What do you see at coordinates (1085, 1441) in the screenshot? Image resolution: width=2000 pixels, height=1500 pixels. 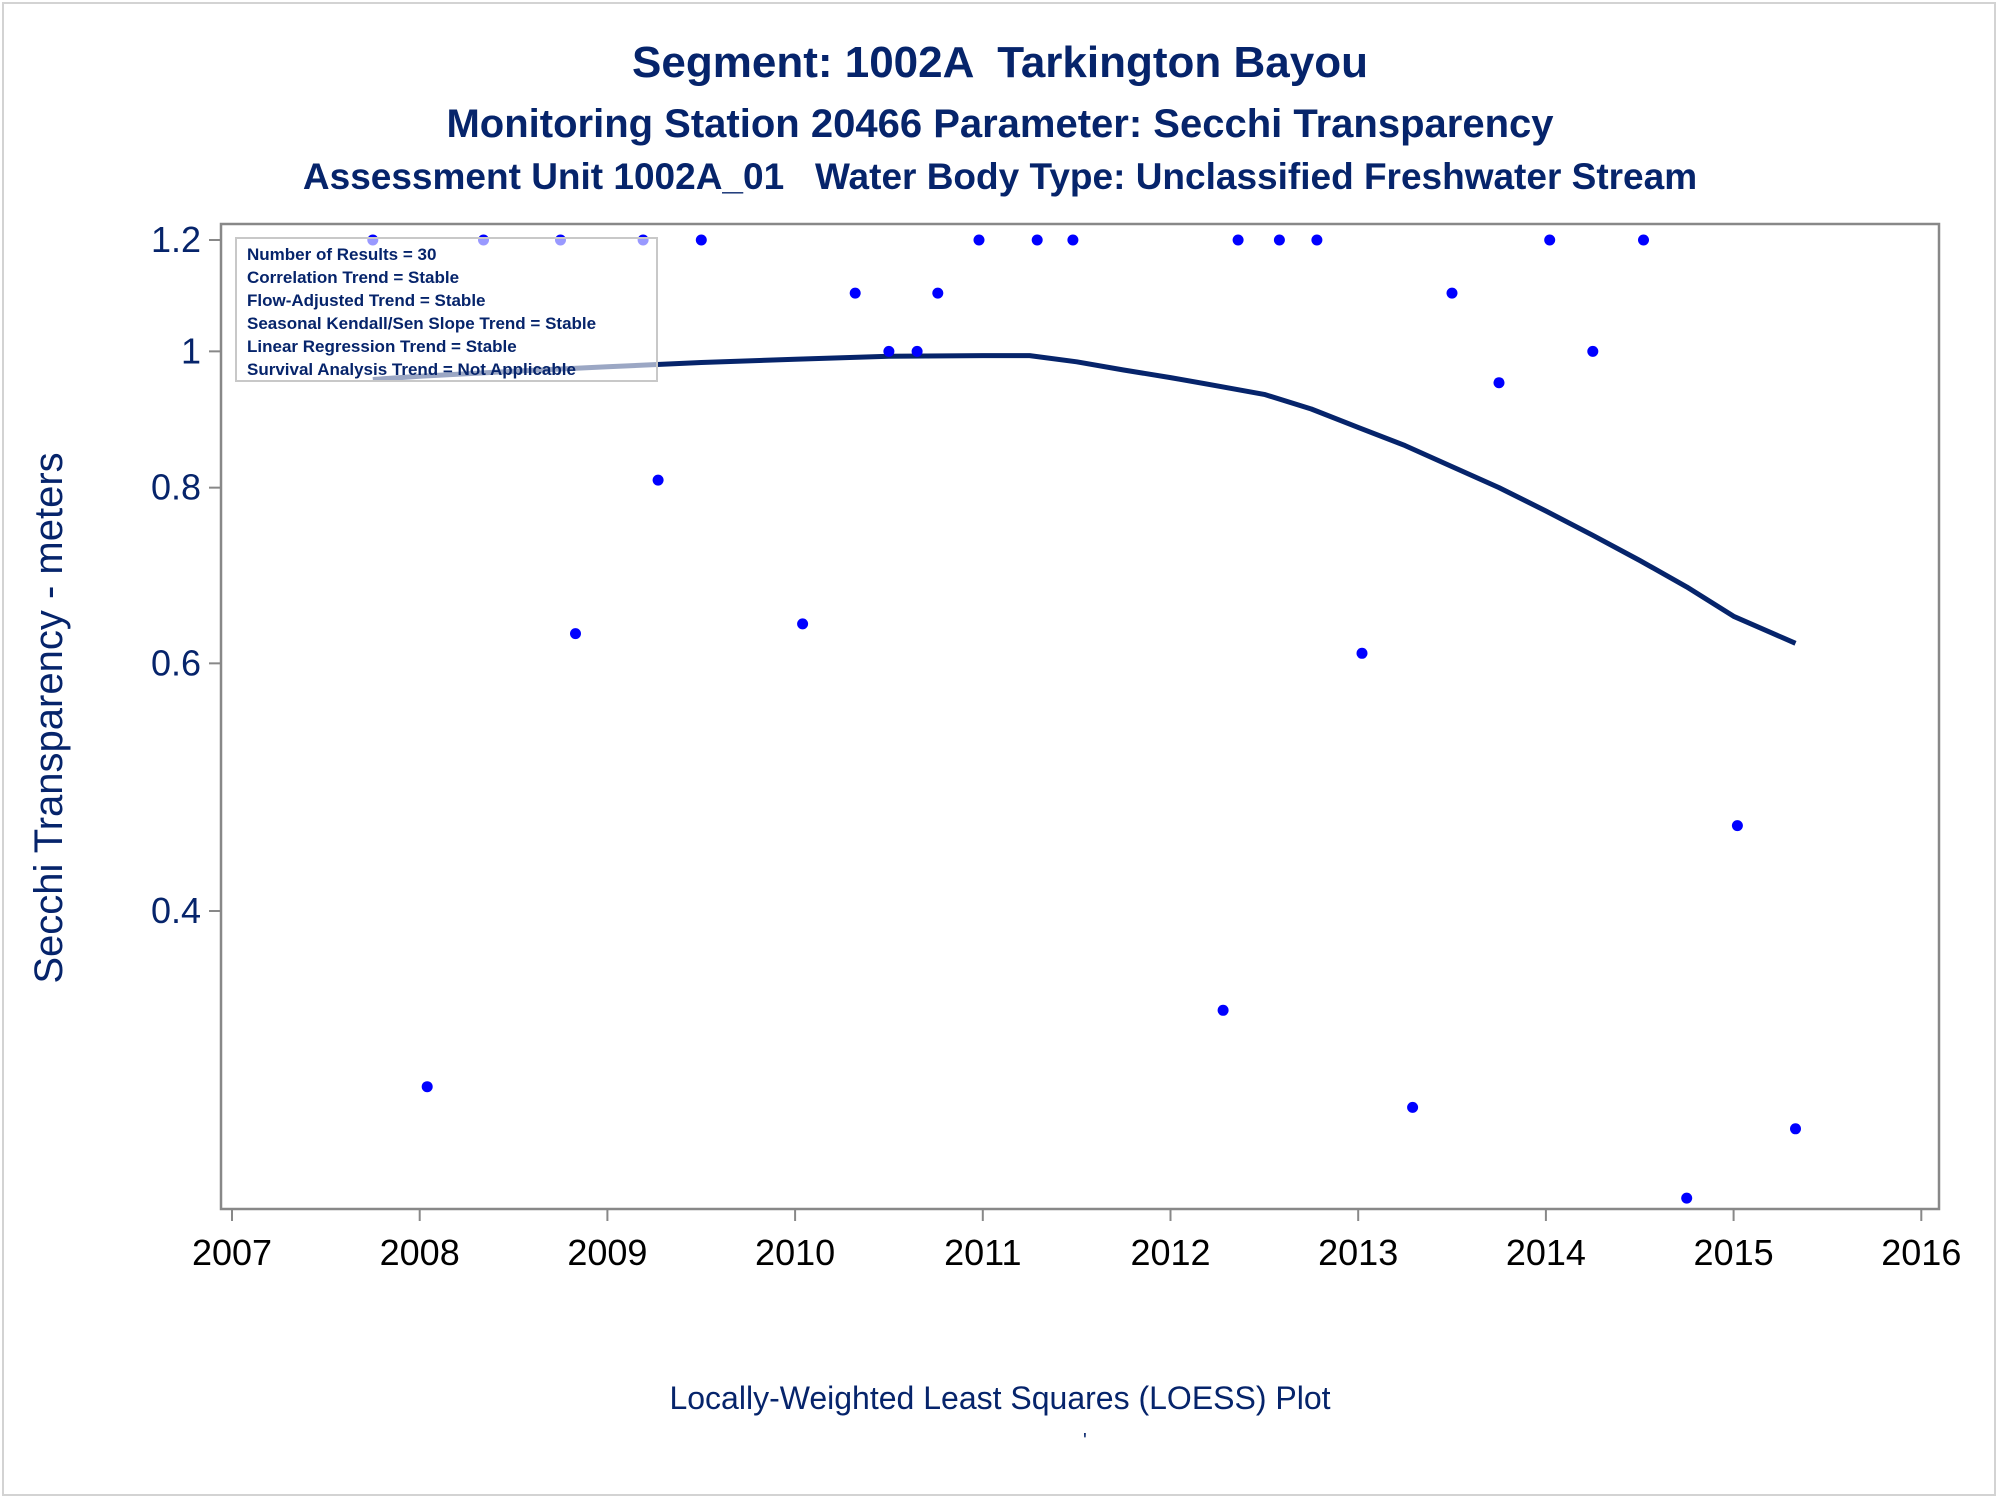 I see `footnote-mark: '` at bounding box center [1085, 1441].